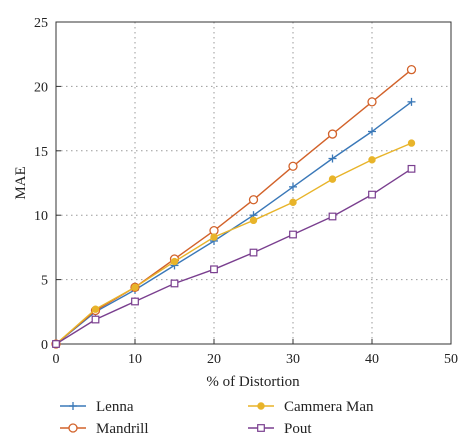 This screenshot has width=474, height=448. Describe the element at coordinates (41, 216) in the screenshot. I see `y-tick-label: 10` at that location.